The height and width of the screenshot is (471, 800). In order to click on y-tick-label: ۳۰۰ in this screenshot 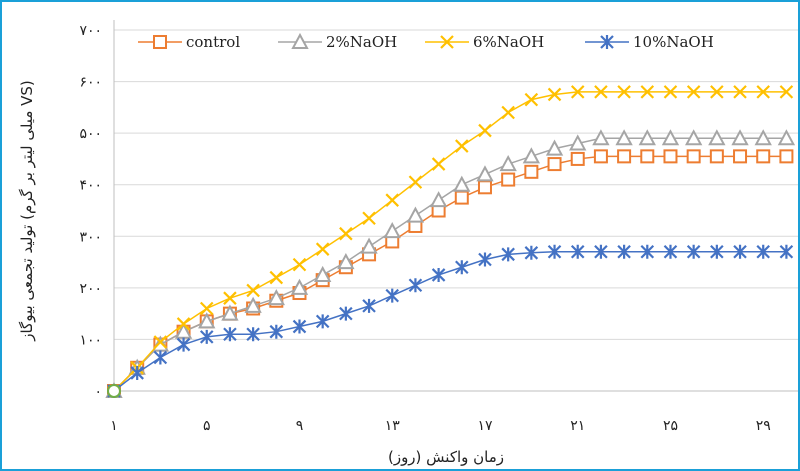, I will do `click(90, 237)`.